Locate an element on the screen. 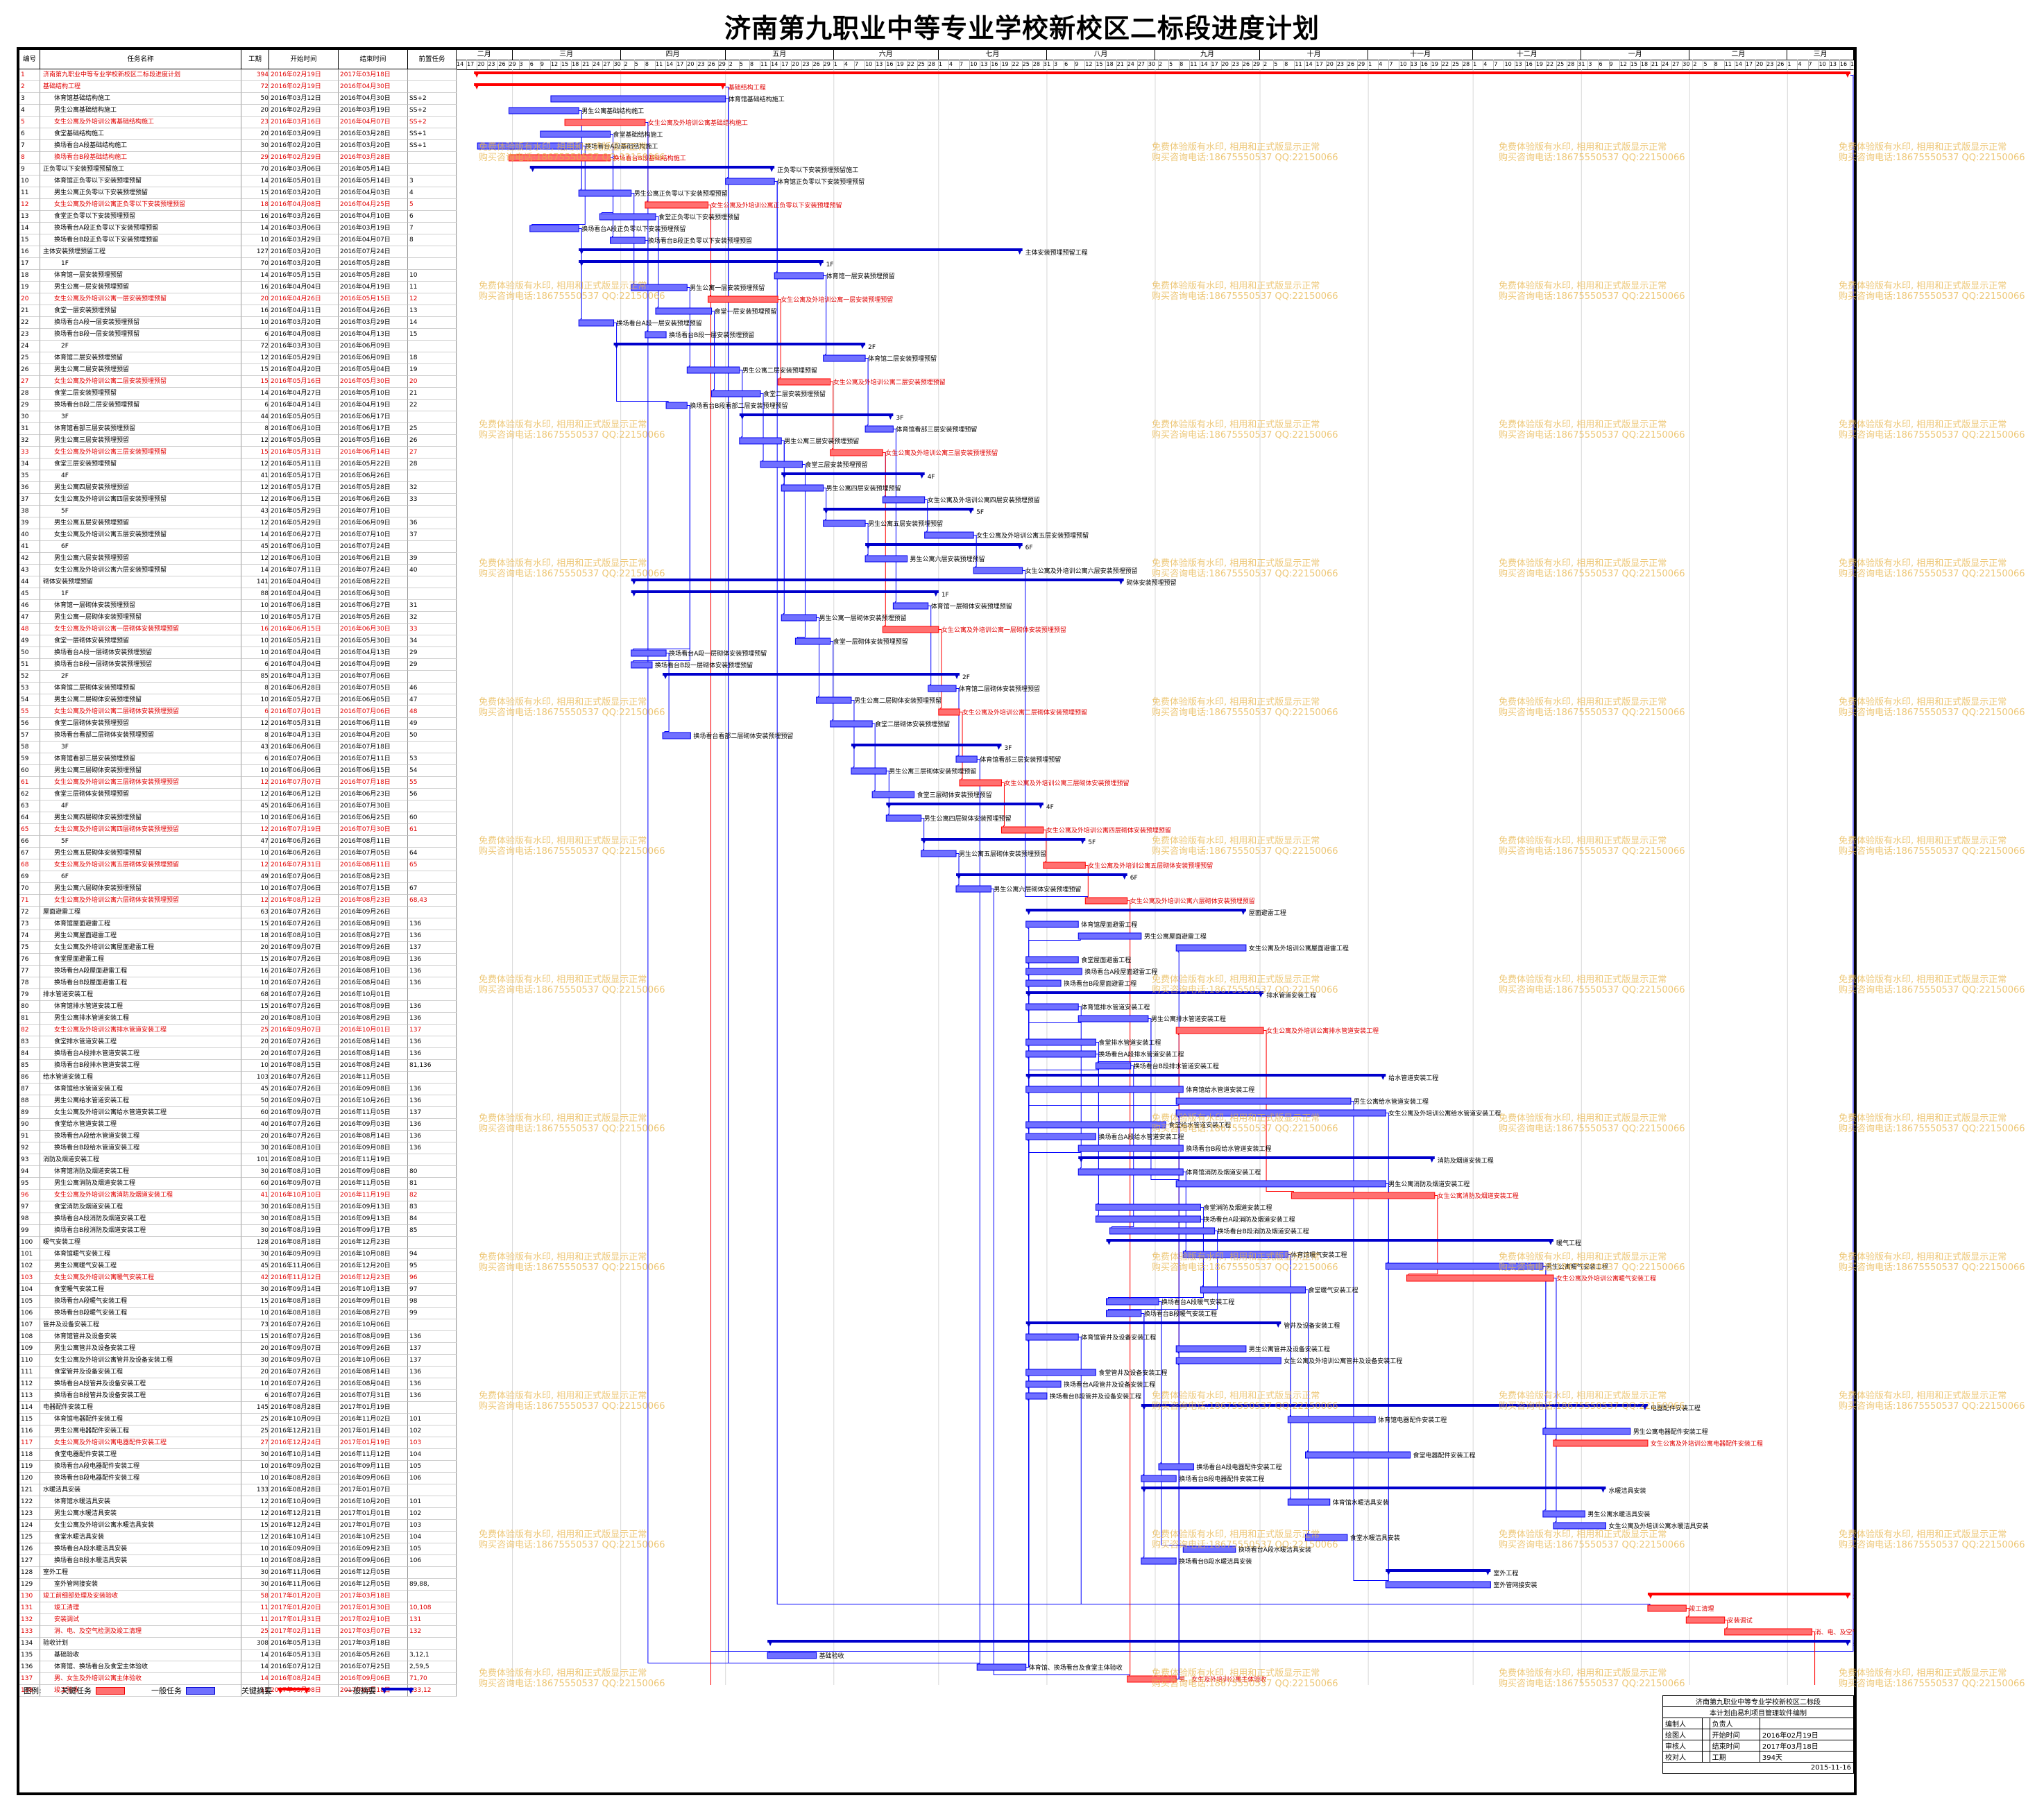  header-name: 任务名称 is located at coordinates (140, 59).